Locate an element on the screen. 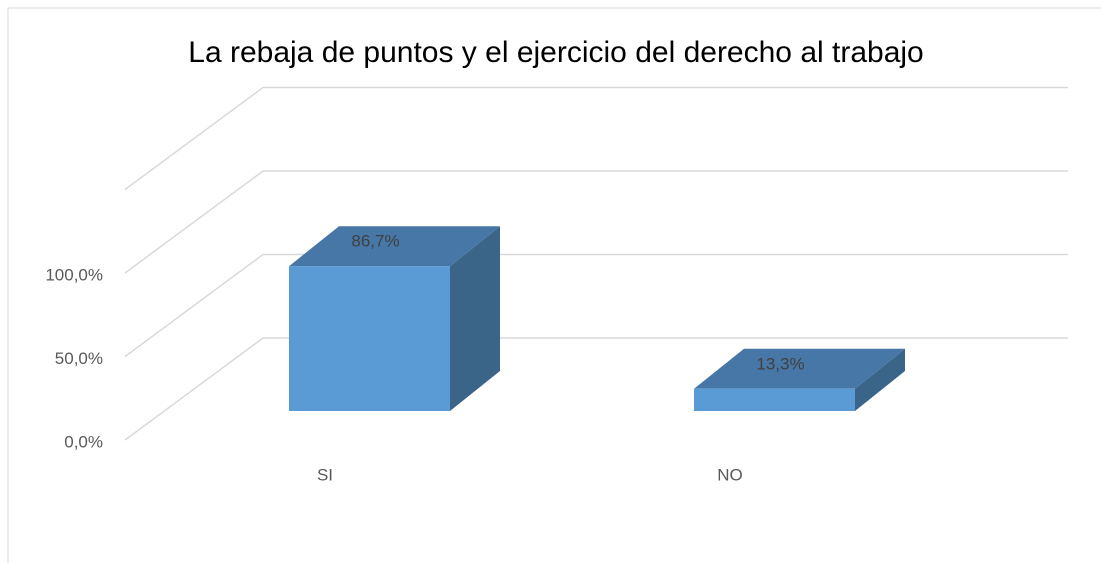 This screenshot has height=563, width=1101. x-tick-label: SI is located at coordinates (325, 474).